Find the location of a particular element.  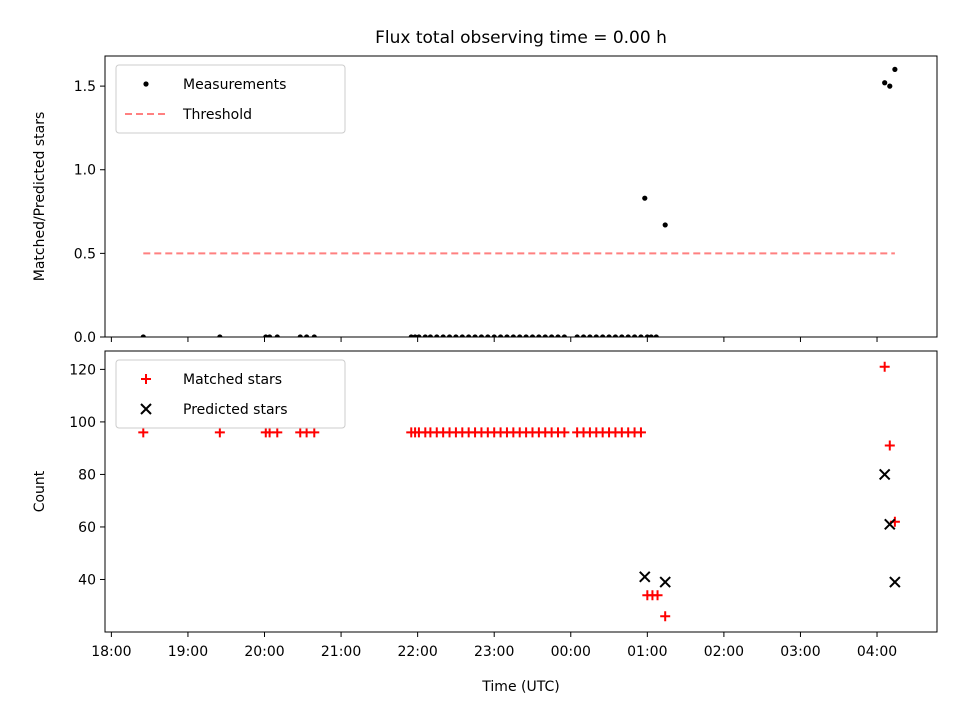

bottom-y-tick-label: 40 is located at coordinates (87, 580).